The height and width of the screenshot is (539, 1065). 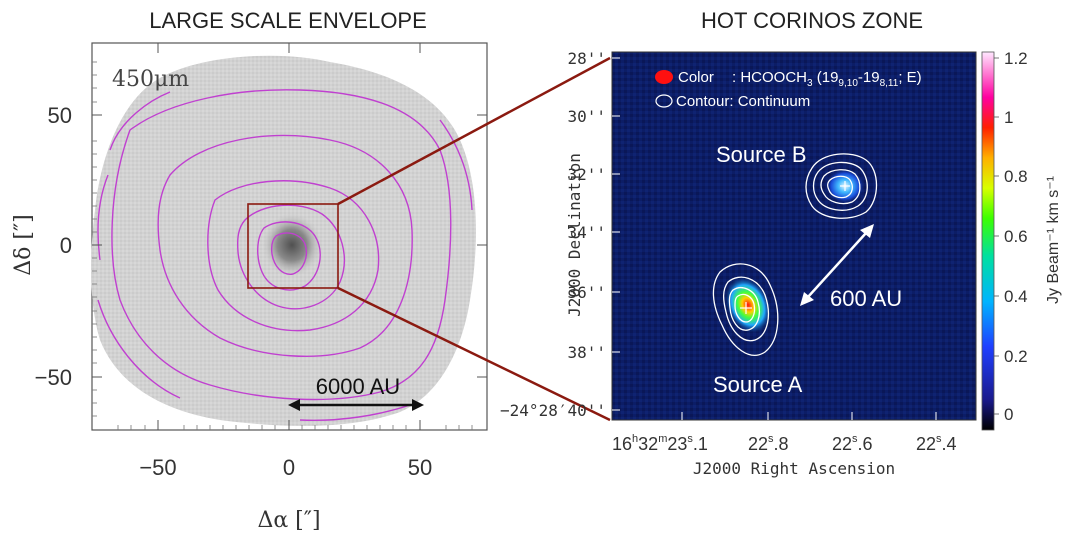 What do you see at coordinates (289, 467) in the screenshot?
I see `left-x-tick: 0` at bounding box center [289, 467].